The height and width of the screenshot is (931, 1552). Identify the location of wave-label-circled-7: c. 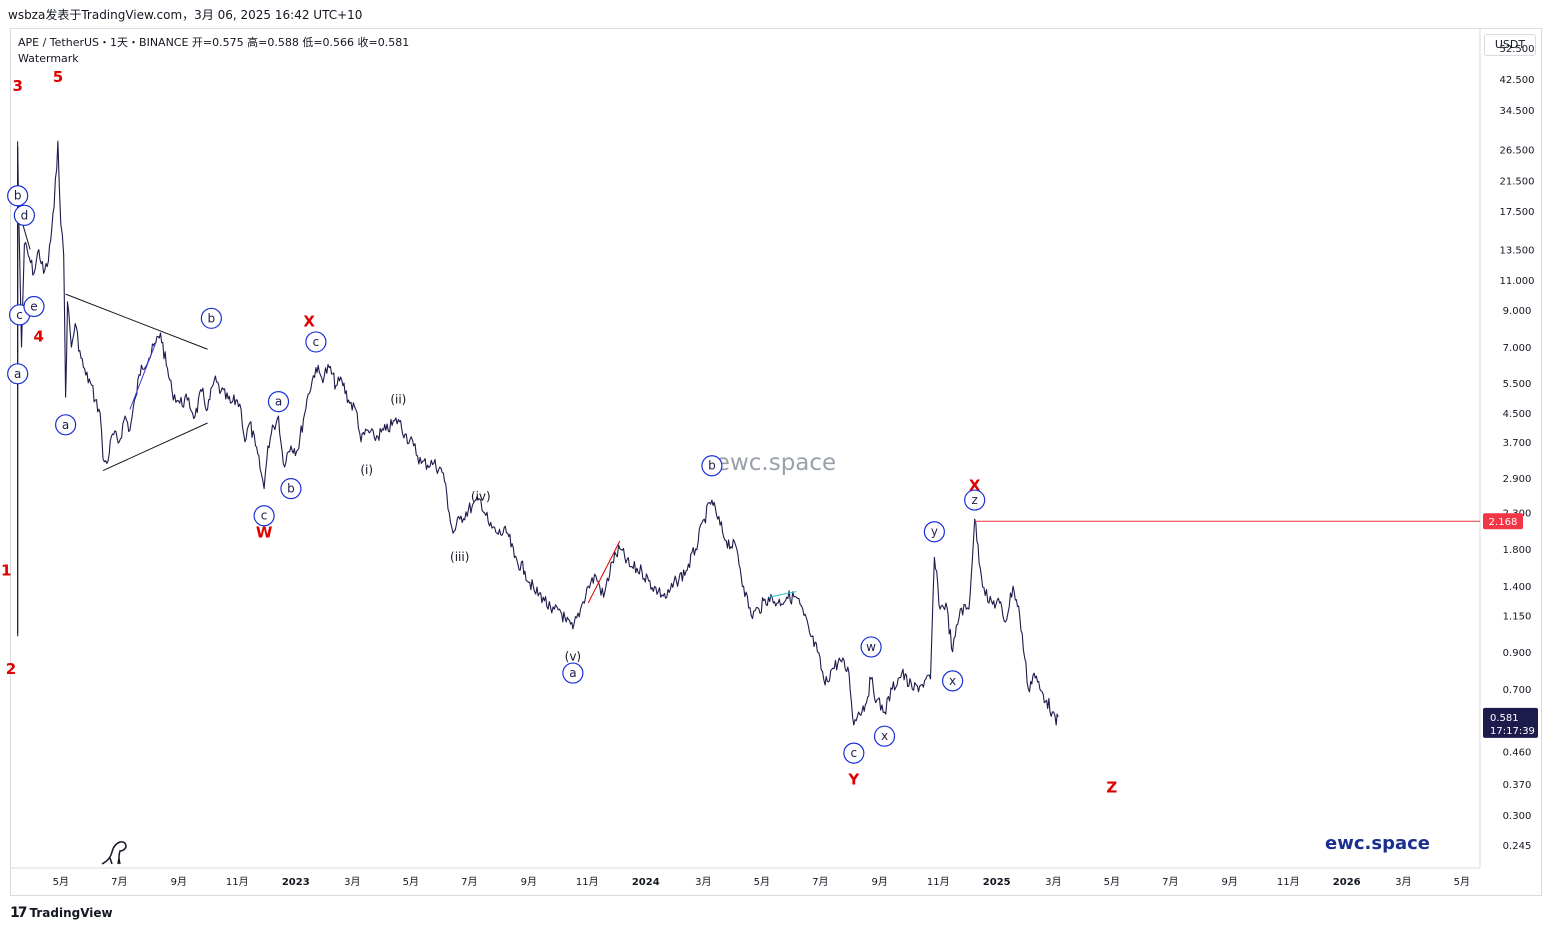
(264, 516).